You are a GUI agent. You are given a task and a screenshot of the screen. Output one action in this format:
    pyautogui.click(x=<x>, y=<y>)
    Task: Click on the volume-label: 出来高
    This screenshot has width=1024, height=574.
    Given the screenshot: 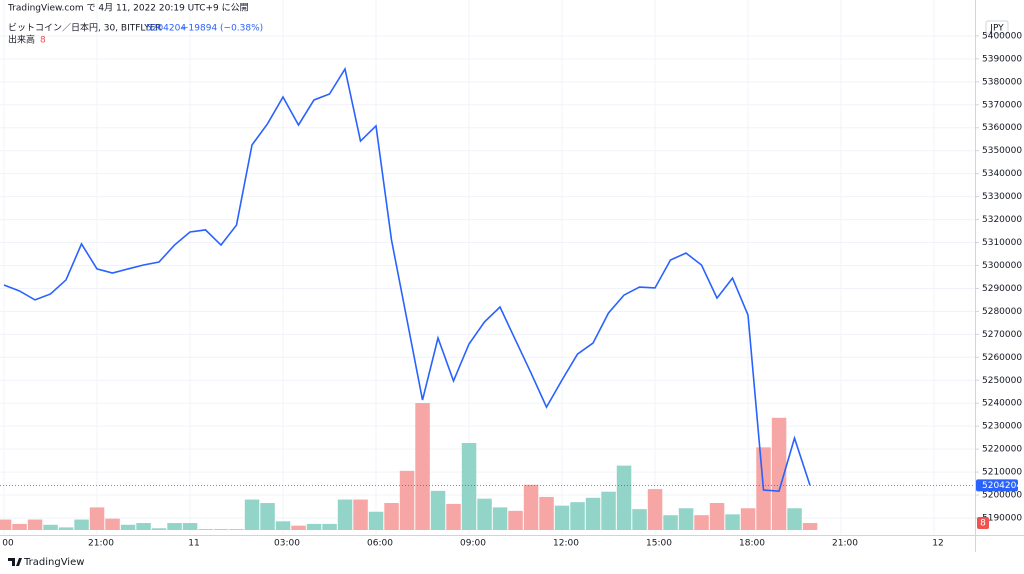 What is the action you would take?
    pyautogui.click(x=21, y=40)
    